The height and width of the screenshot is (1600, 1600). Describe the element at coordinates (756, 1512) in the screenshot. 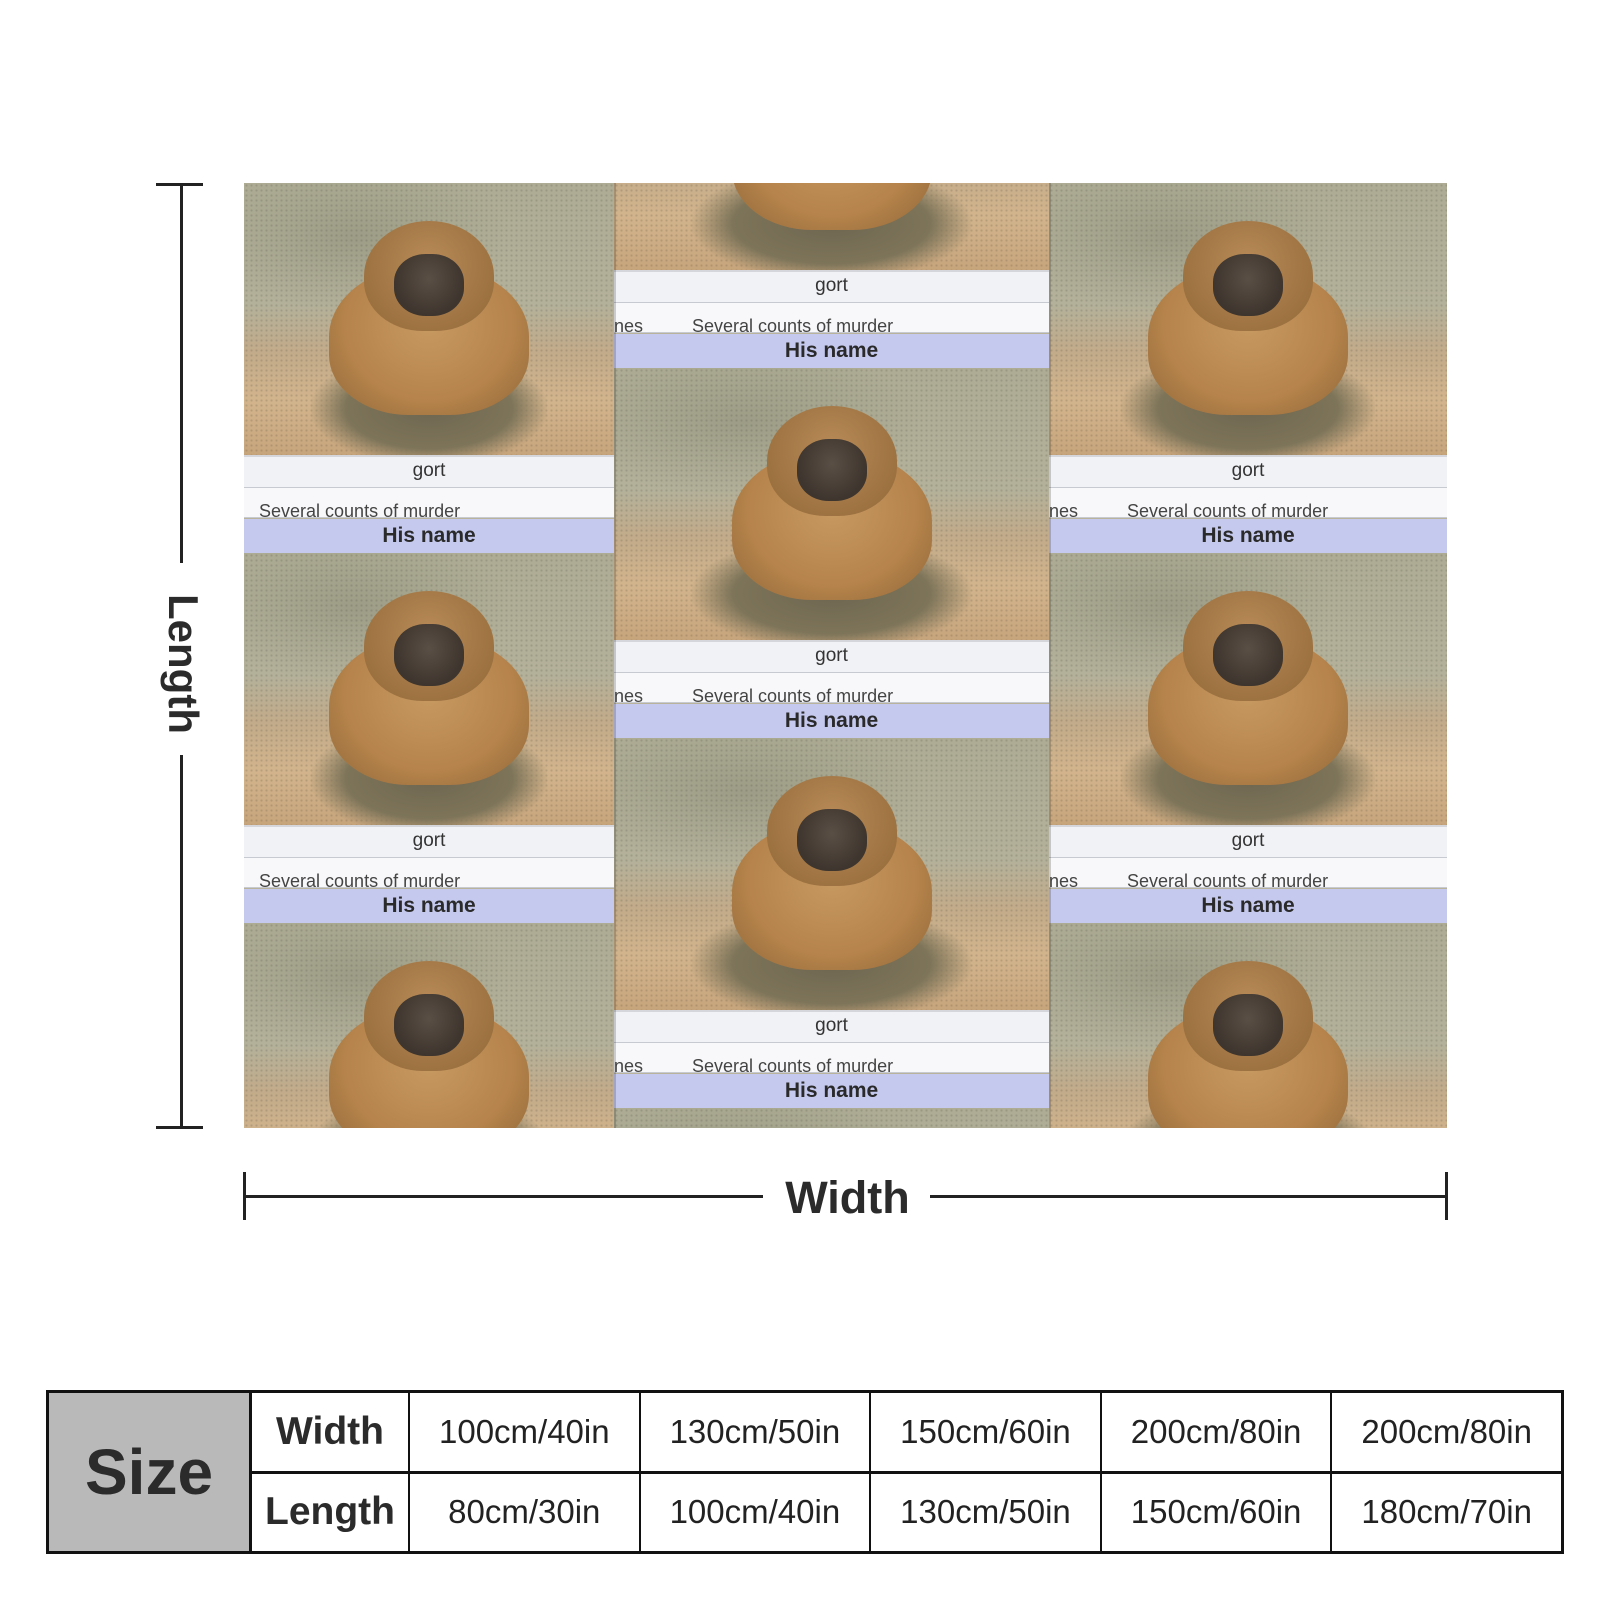

I see `length-cell-2: 100cm/40in` at that location.